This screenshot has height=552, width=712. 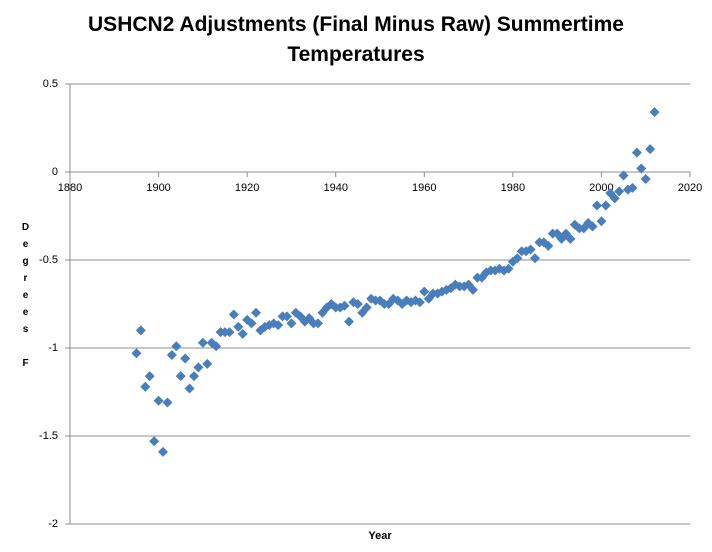 I want to click on y-tick-label: -1.5, so click(x=48, y=436).